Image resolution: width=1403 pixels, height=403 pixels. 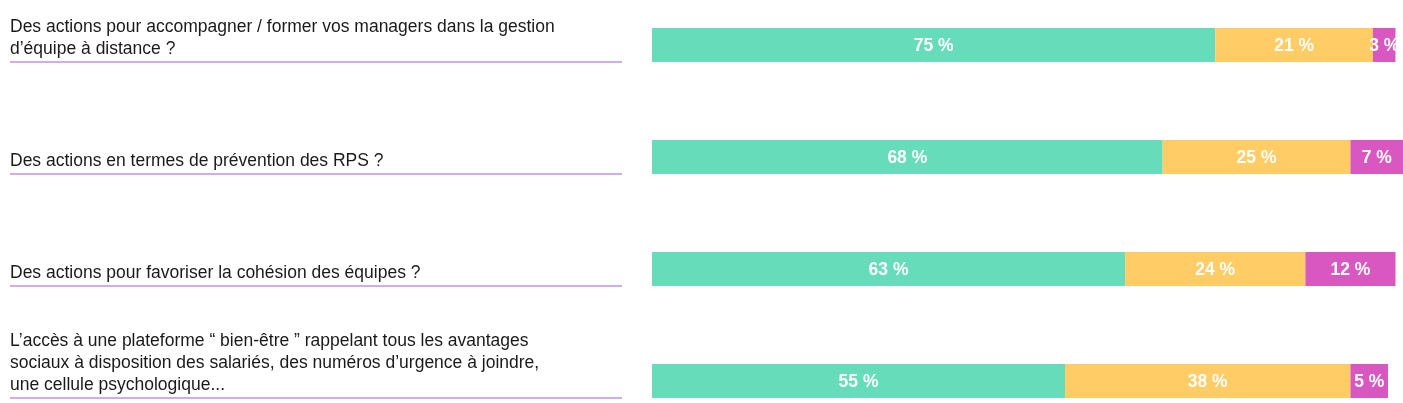 I want to click on data-label: 75 %, so click(x=934, y=45).